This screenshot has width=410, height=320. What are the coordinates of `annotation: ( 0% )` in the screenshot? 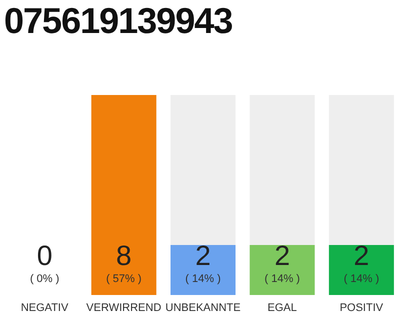 It's located at (45, 279).